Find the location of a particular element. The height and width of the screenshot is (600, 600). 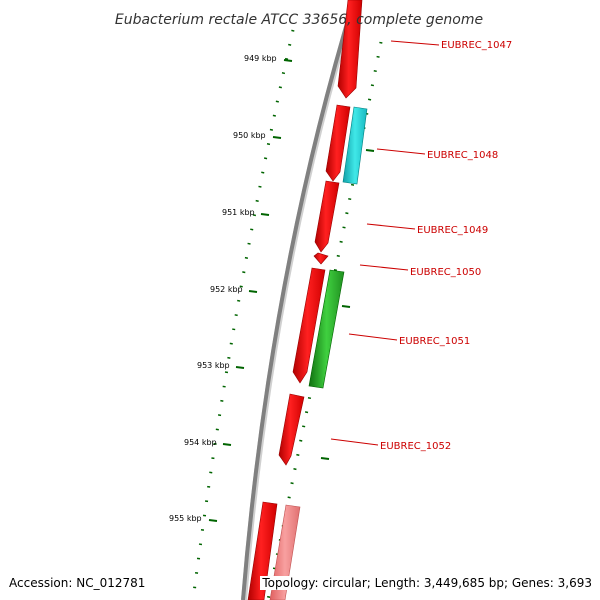

gene-label-1048: EUBREC_1048 is located at coordinates (462, 155).